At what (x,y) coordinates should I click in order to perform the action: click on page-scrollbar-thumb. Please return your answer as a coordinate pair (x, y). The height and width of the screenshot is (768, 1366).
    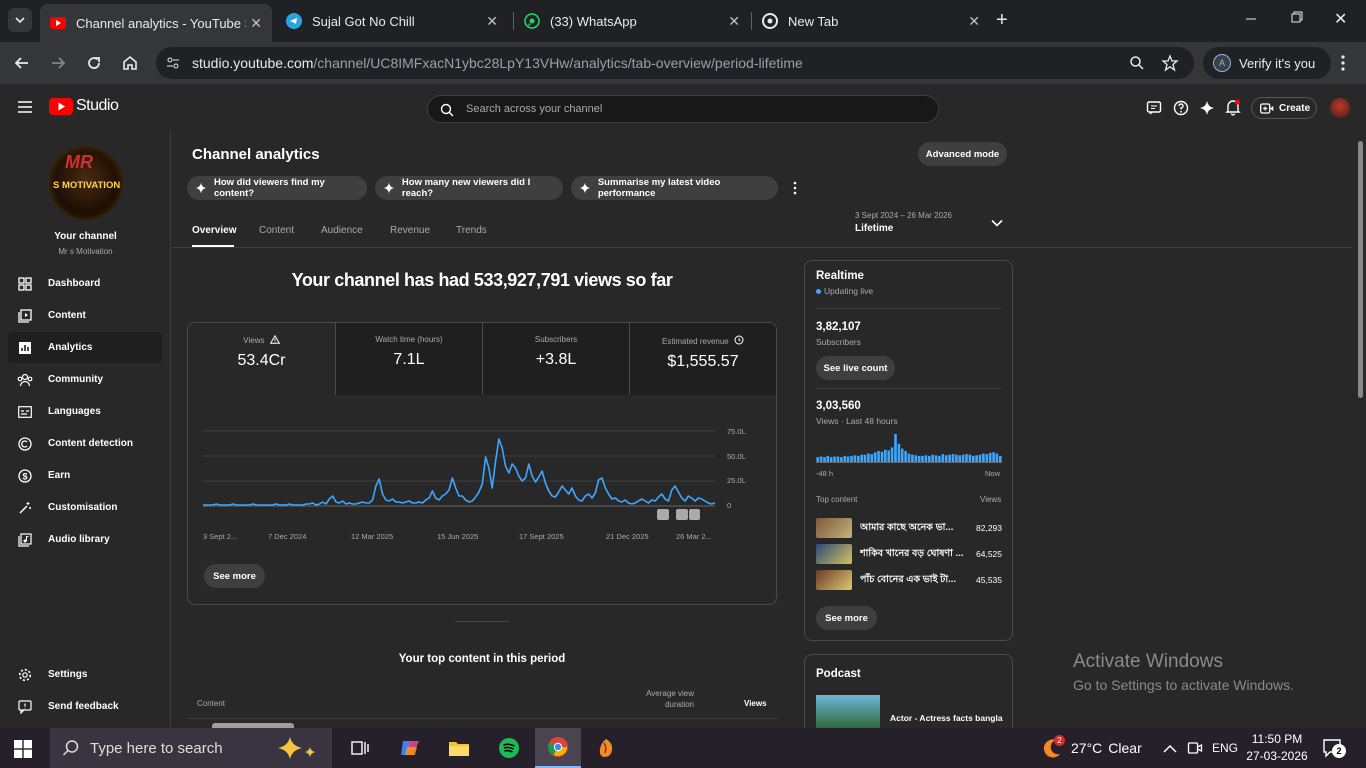
    Looking at the image, I should click on (1360, 269).